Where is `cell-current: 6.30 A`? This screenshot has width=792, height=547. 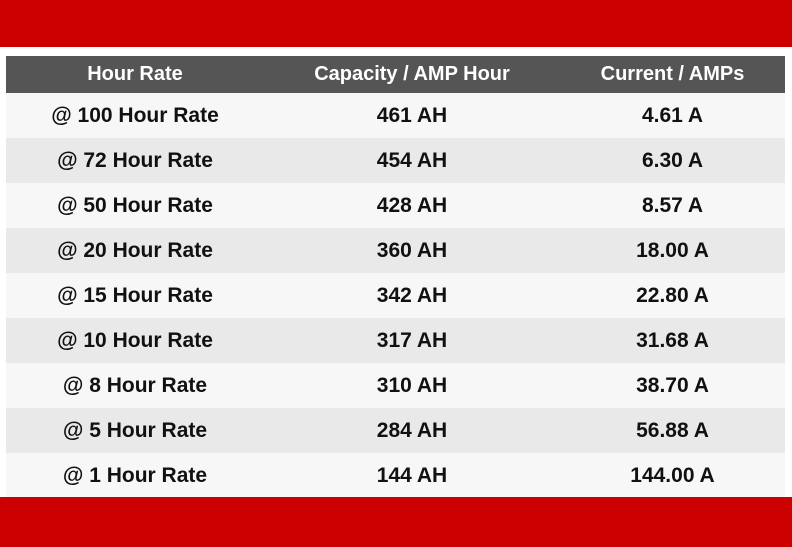
cell-current: 6.30 A is located at coordinates (672, 160).